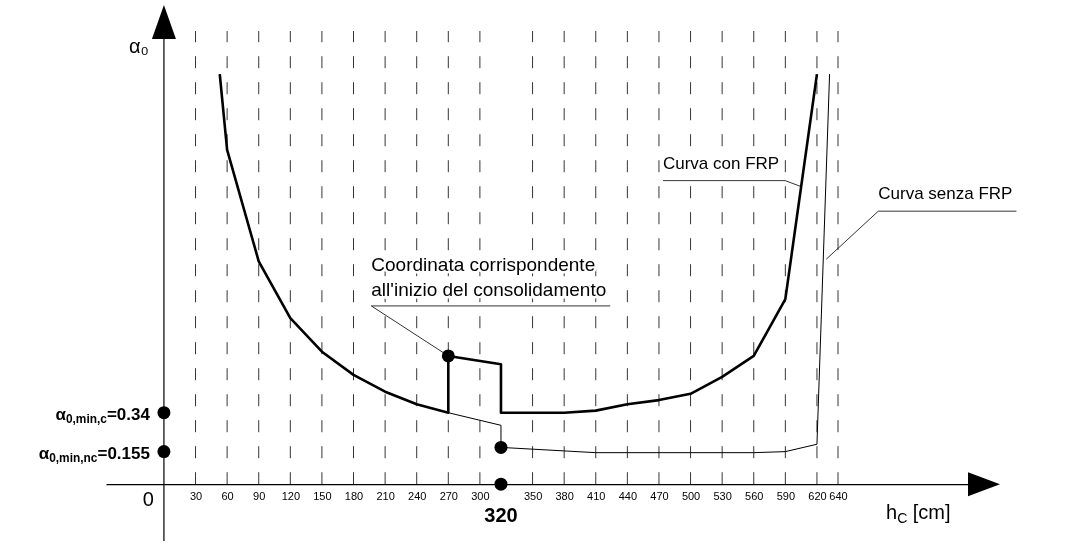 The width and height of the screenshot is (1072, 547). I want to click on x-tick-label: 380, so click(564, 496).